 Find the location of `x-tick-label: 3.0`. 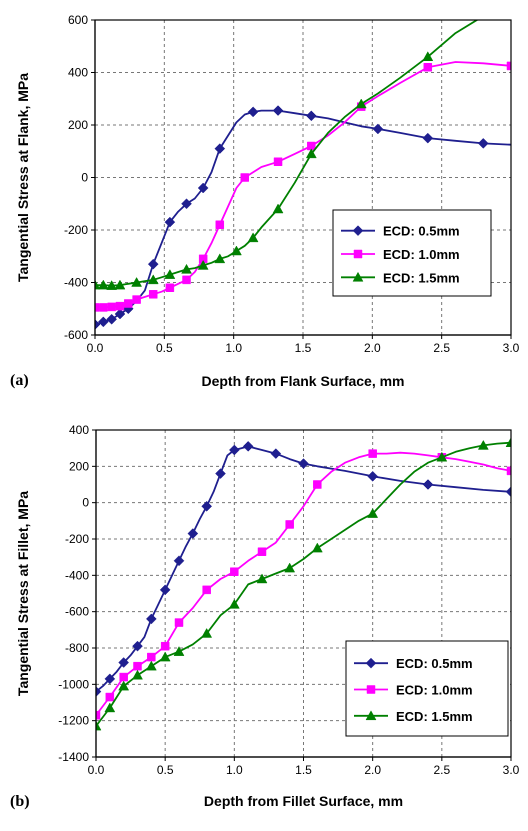

x-tick-label: 3.0 is located at coordinates (511, 770).